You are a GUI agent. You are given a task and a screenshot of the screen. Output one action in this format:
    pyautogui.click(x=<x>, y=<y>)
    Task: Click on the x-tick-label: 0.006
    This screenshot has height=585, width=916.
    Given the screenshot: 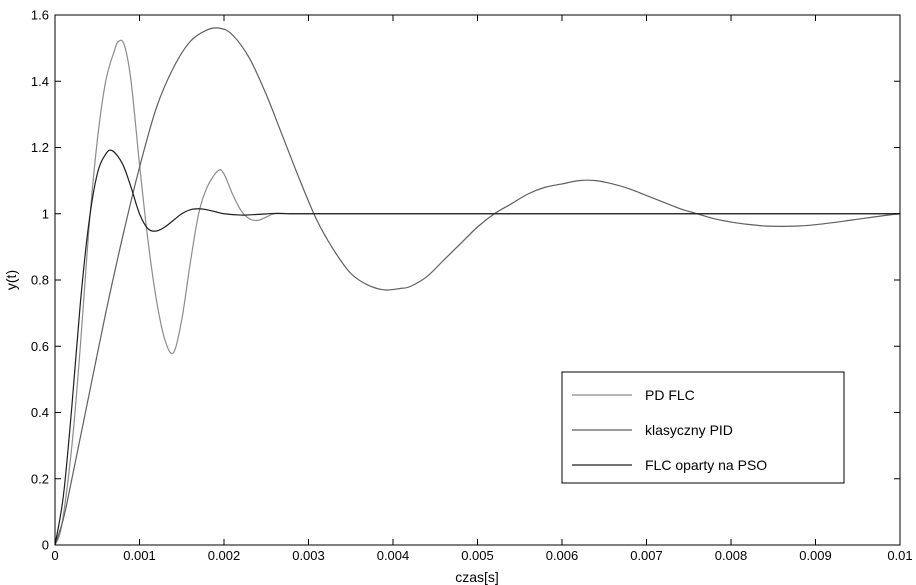 What is the action you would take?
    pyautogui.click(x=562, y=555)
    